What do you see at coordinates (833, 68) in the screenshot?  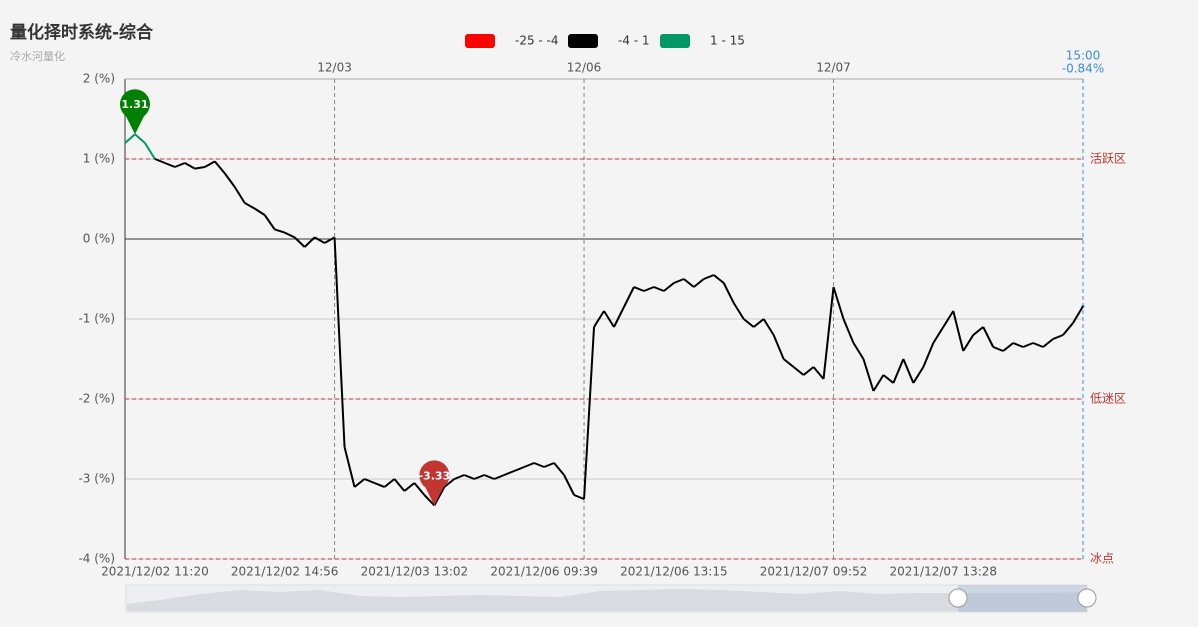 I see `x-top-label: 12/07` at bounding box center [833, 68].